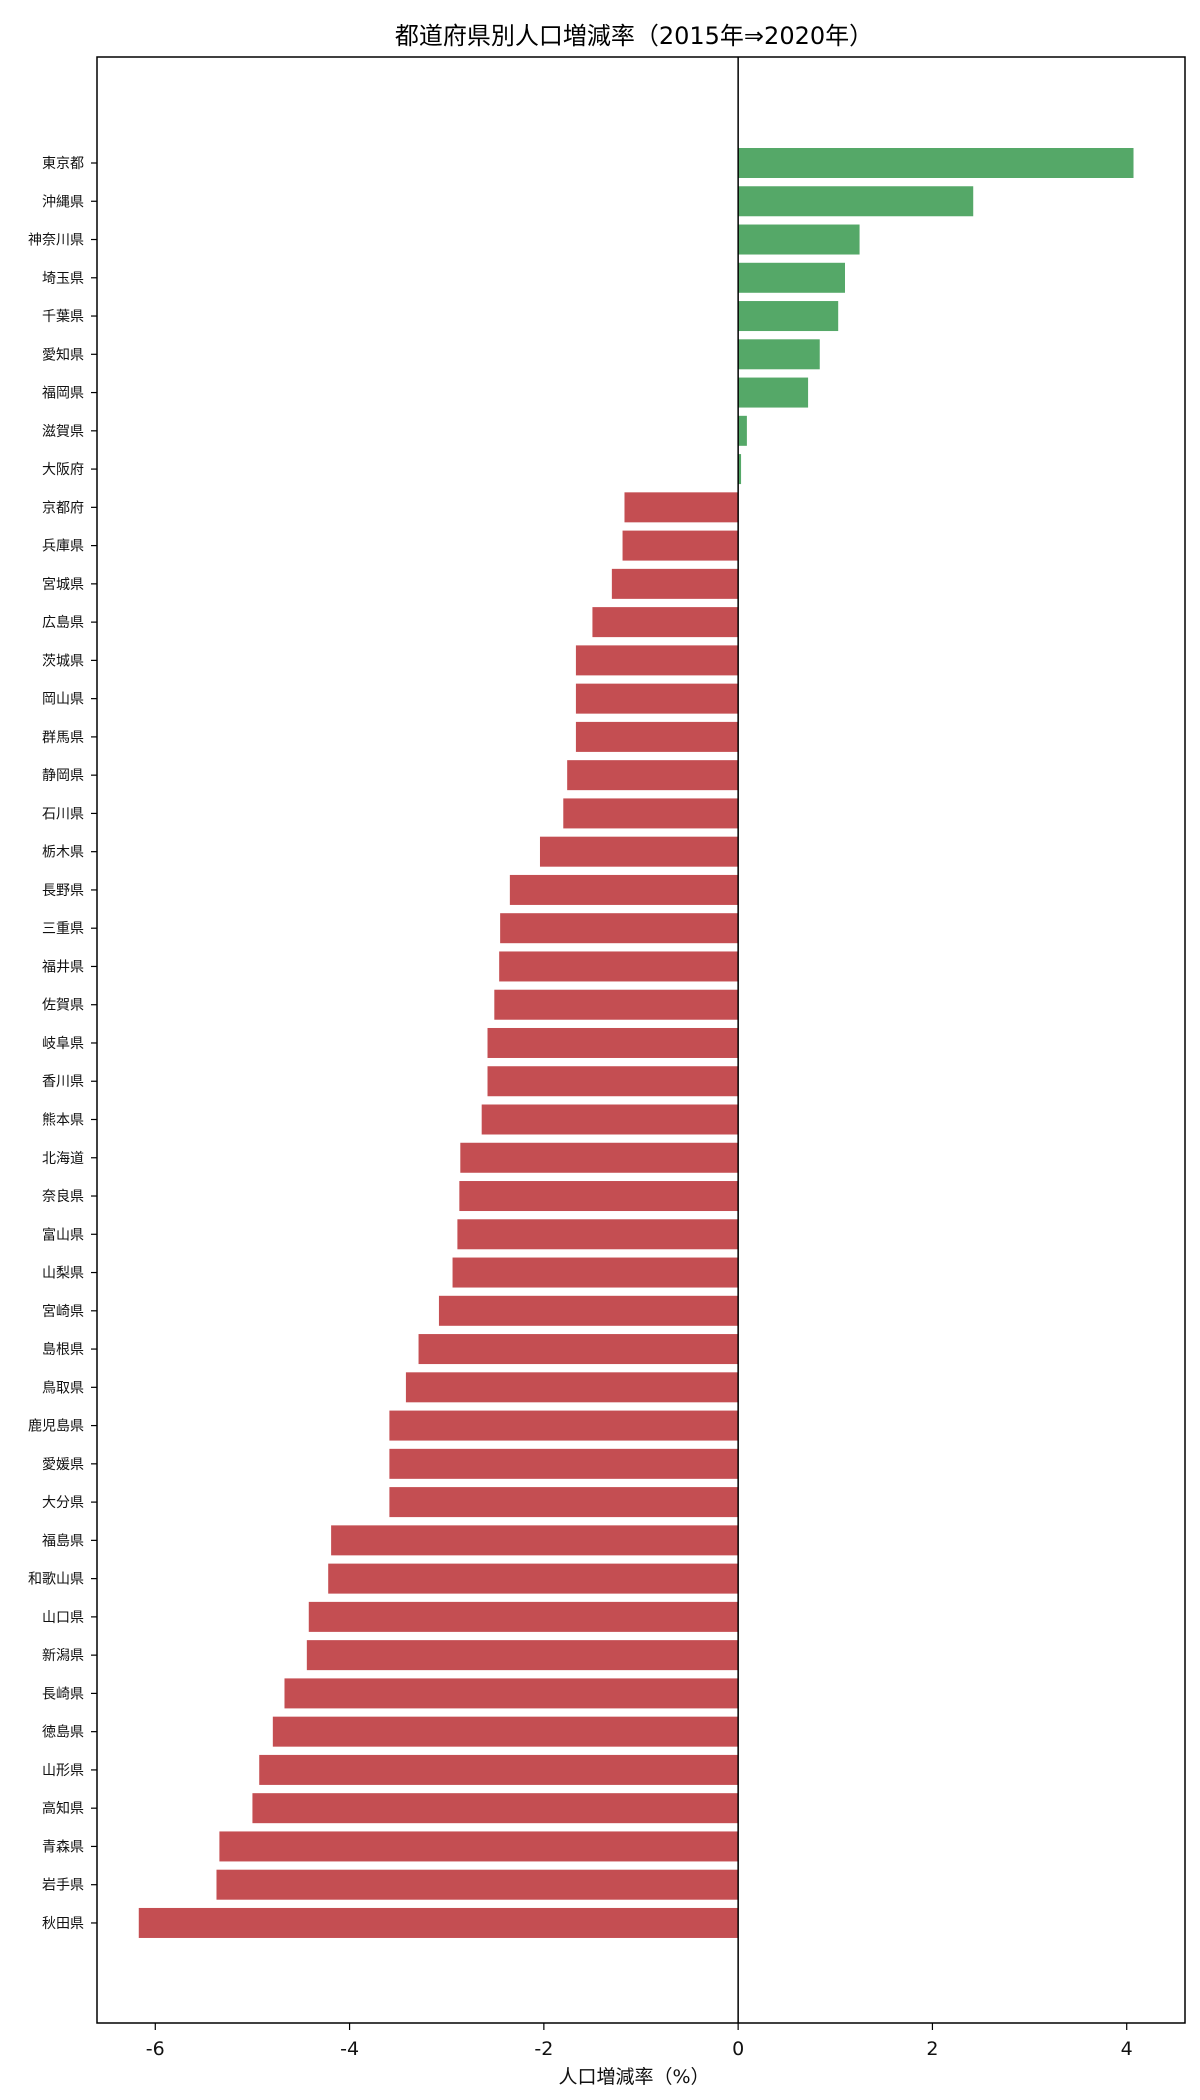  Describe the element at coordinates (564, 1502) in the screenshot. I see `bar-大分県` at that location.